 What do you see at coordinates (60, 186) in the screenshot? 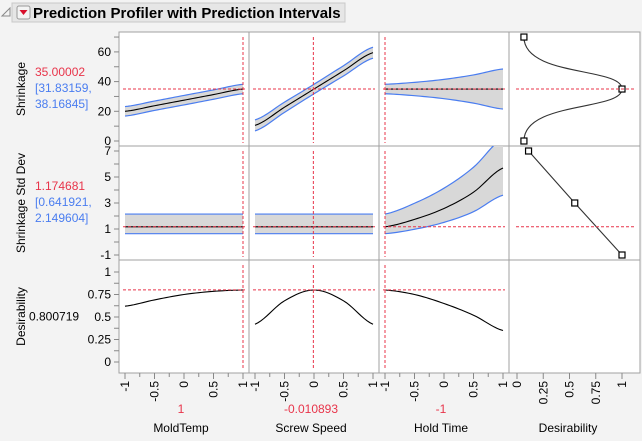
I see `response-current-value: 1.174681` at bounding box center [60, 186].